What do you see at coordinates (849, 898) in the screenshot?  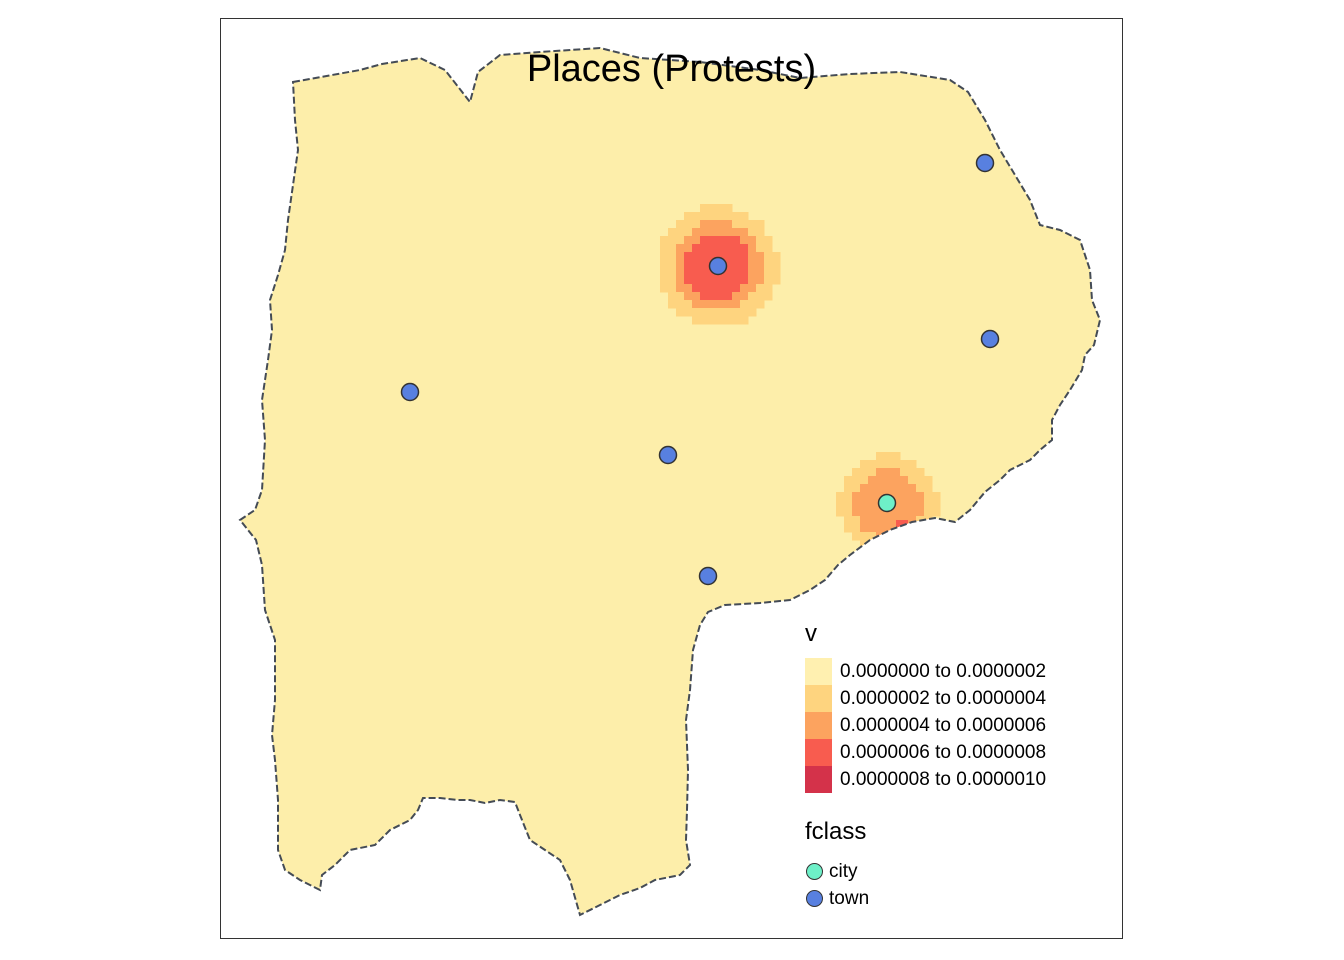 I see `legend-label: town` at bounding box center [849, 898].